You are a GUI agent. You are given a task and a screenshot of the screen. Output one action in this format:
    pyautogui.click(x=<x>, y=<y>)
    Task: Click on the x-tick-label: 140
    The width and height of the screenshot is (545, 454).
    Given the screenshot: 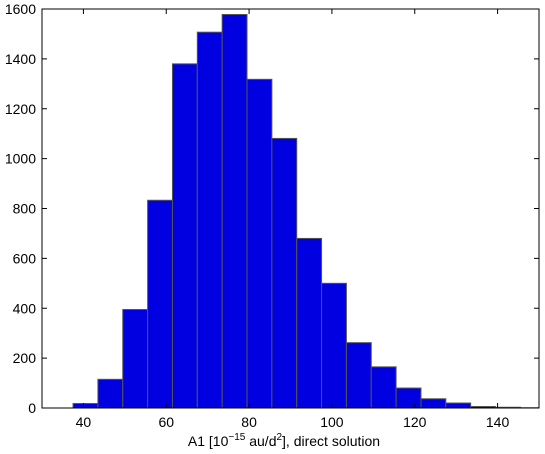 What is the action you would take?
    pyautogui.click(x=498, y=422)
    